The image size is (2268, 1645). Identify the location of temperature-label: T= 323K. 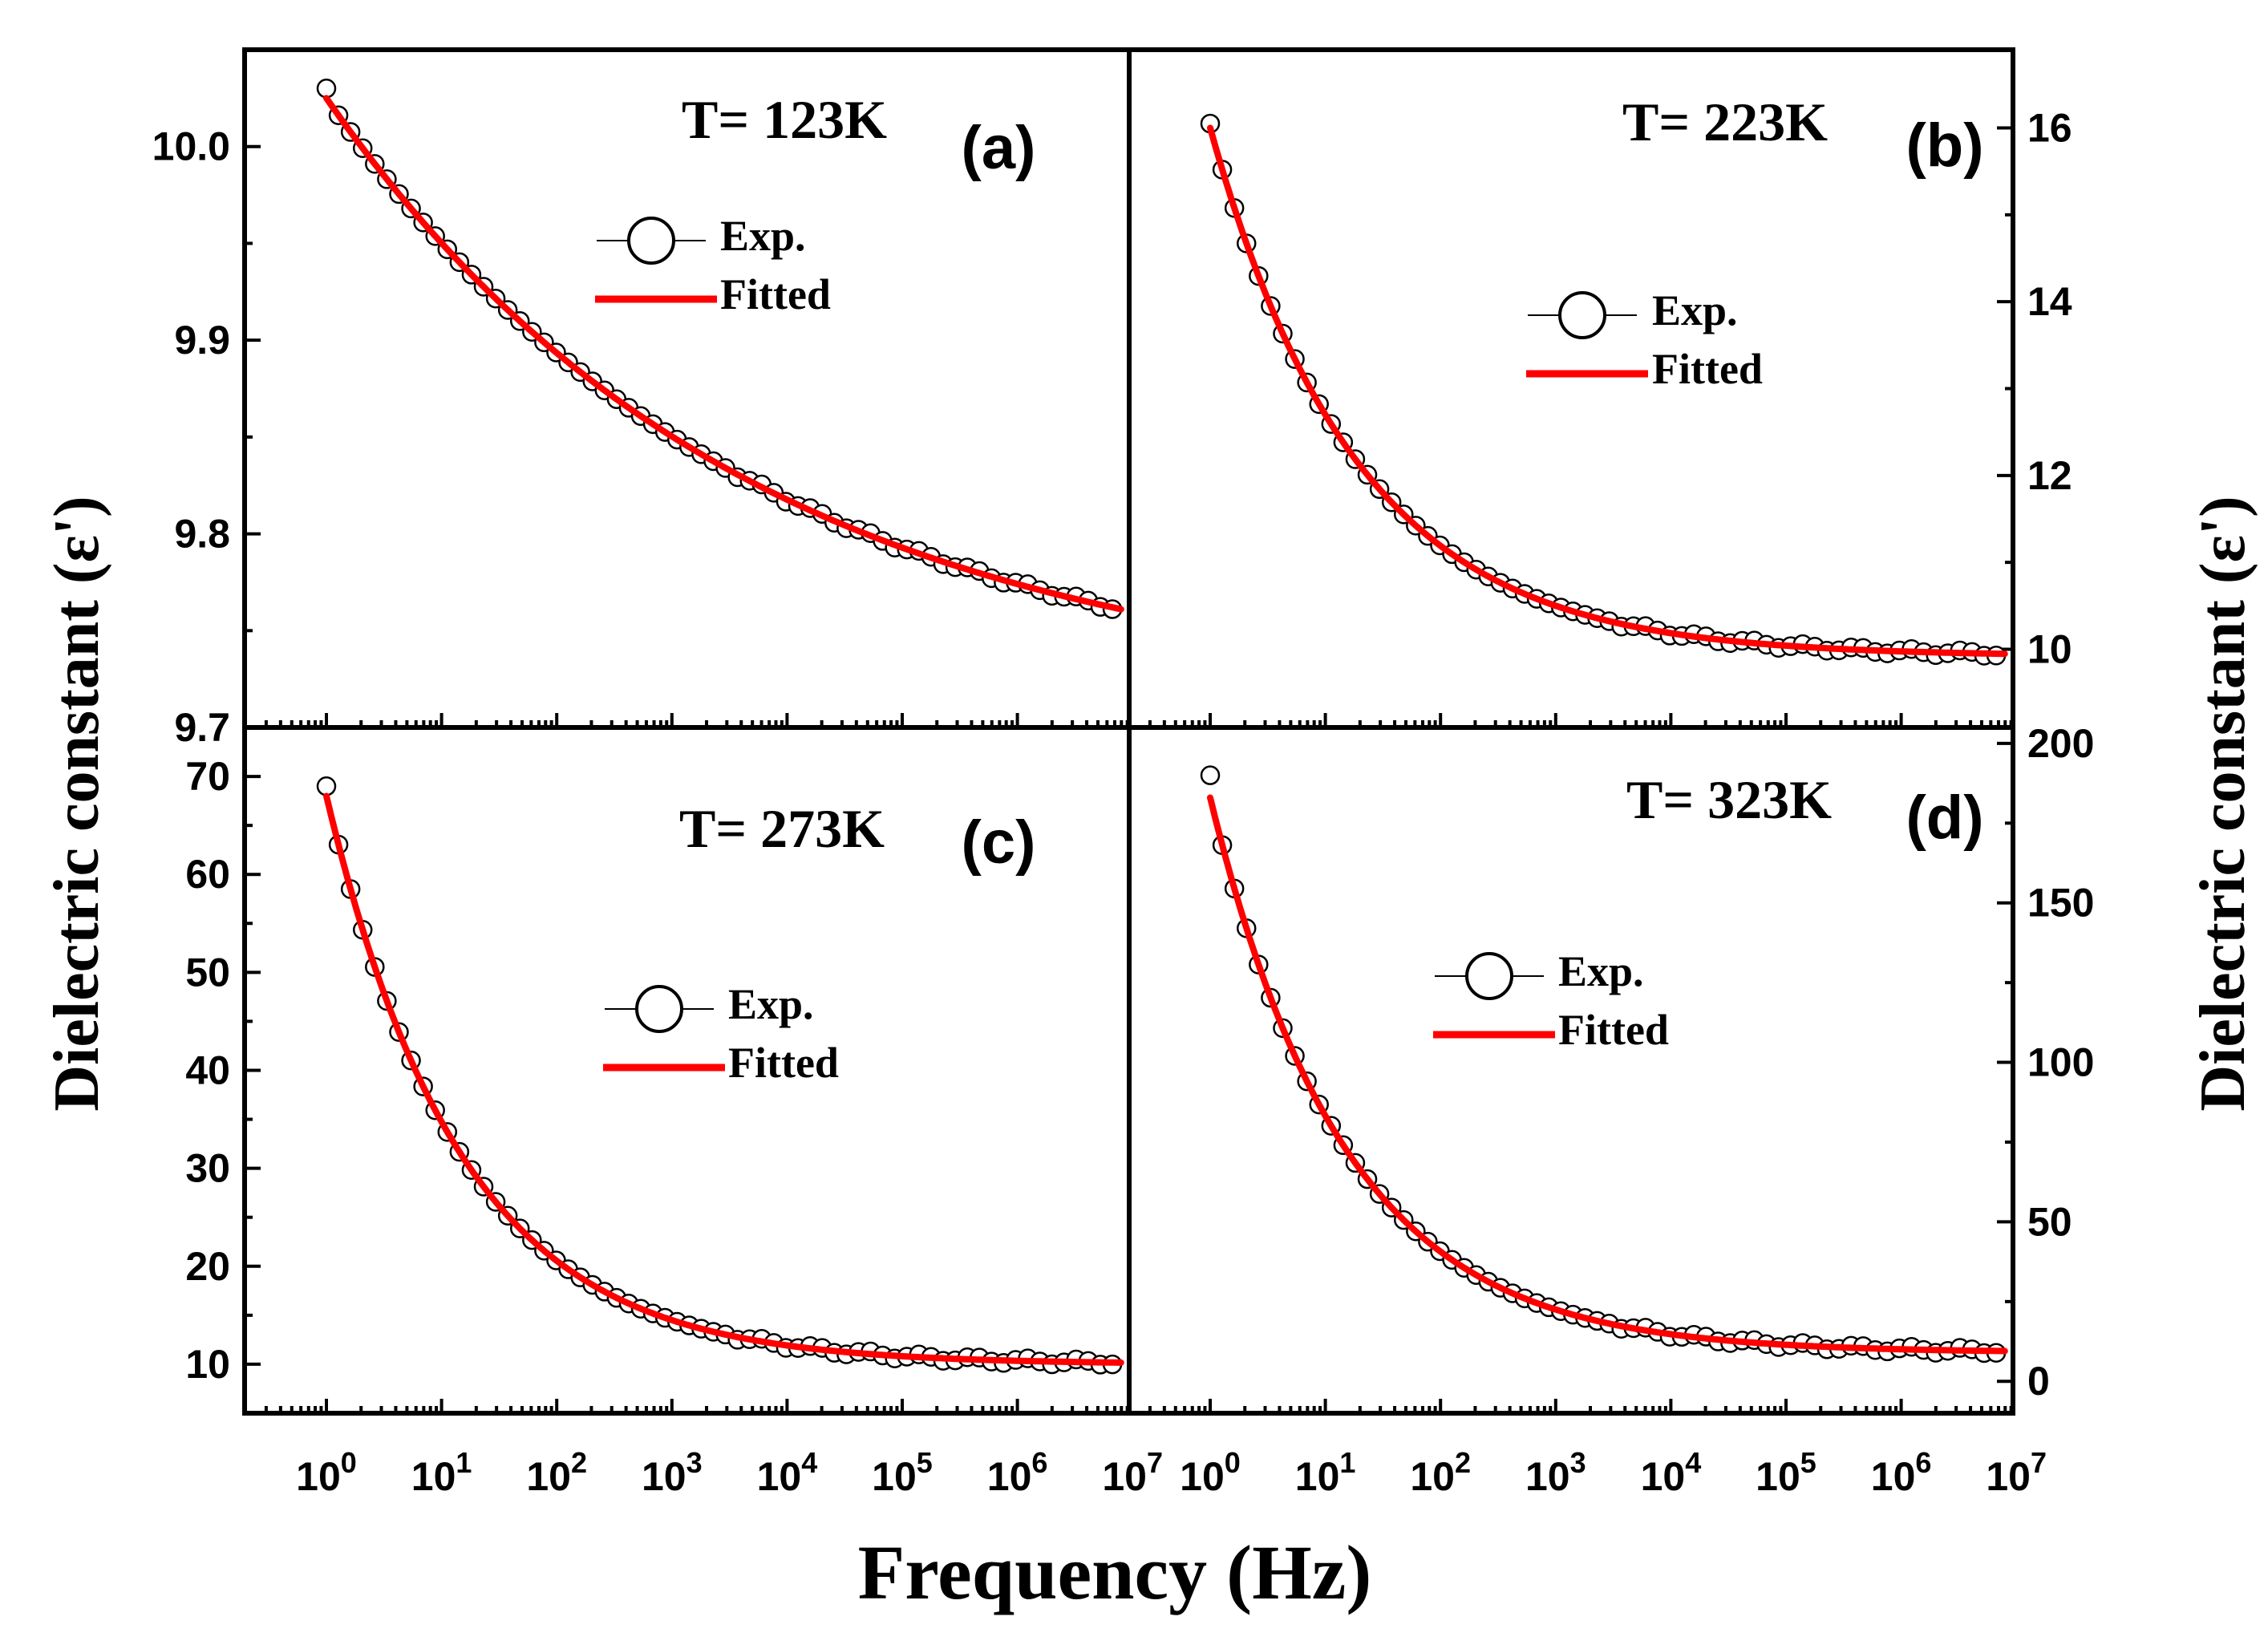
(1729, 799).